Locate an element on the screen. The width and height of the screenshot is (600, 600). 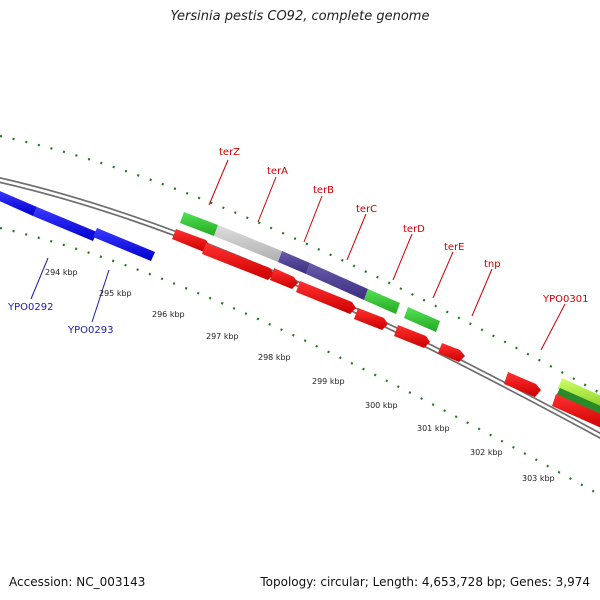
gene-terB is located at coordinates (290, 270).